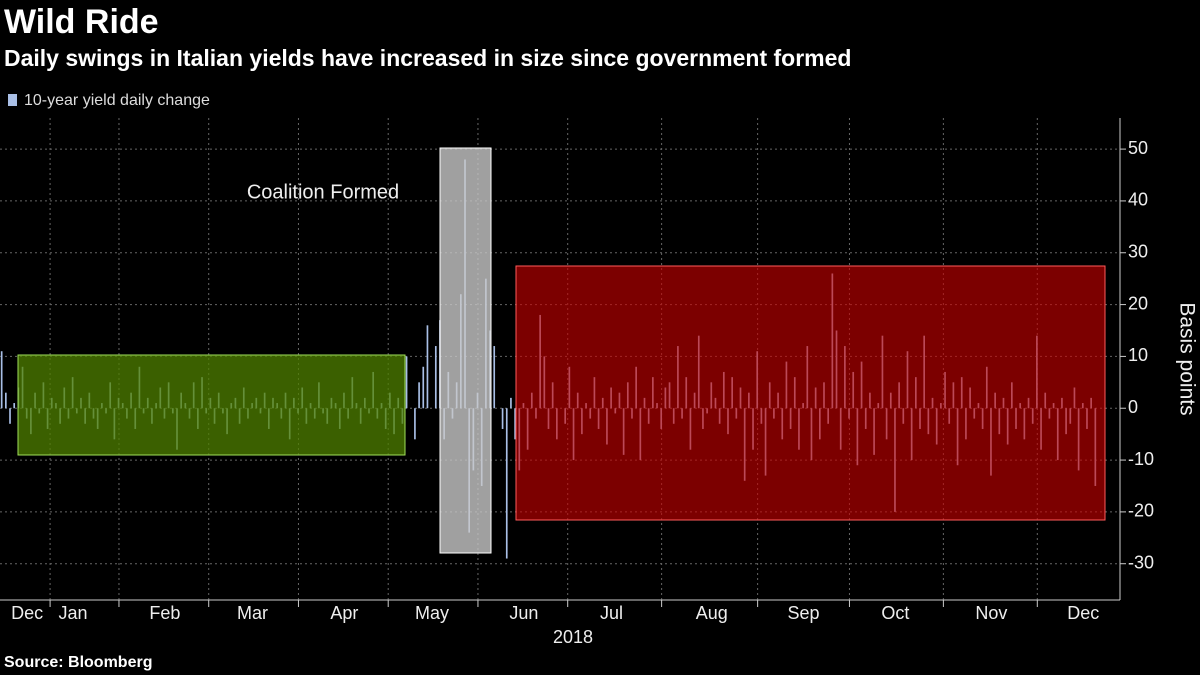  What do you see at coordinates (465, 350) in the screenshot?
I see `highlight-box-gray` at bounding box center [465, 350].